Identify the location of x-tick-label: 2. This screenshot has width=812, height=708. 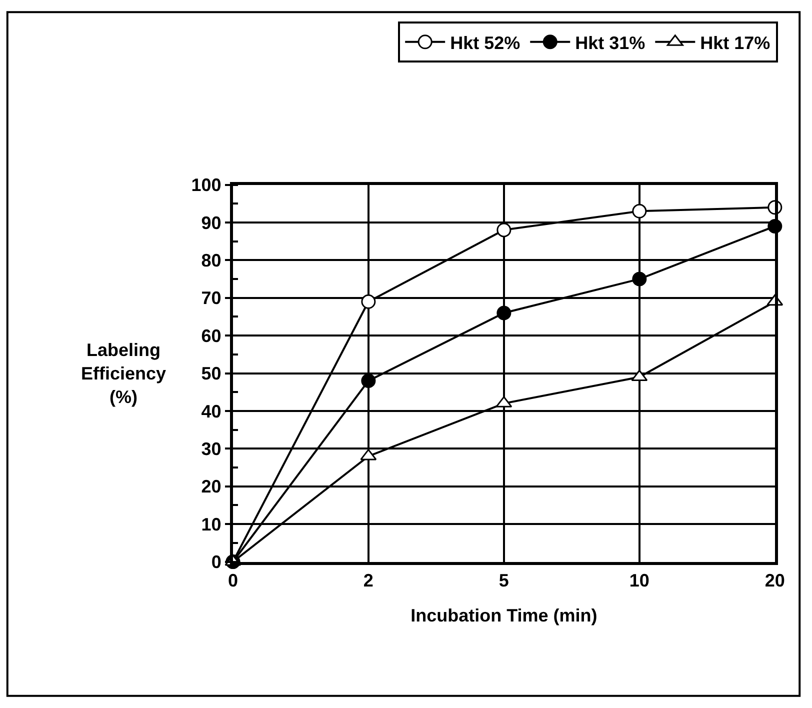
(368, 580).